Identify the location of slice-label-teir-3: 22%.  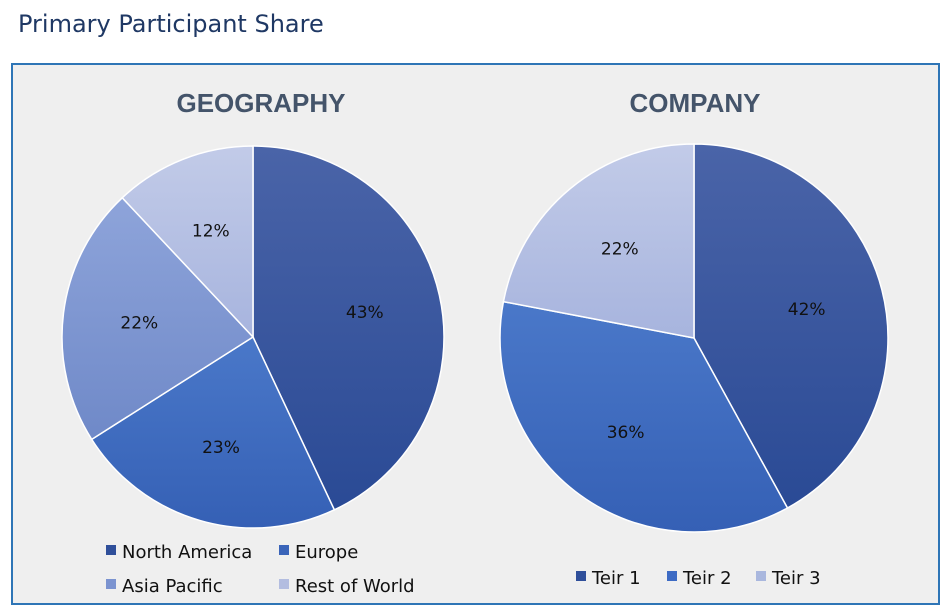
(620, 249).